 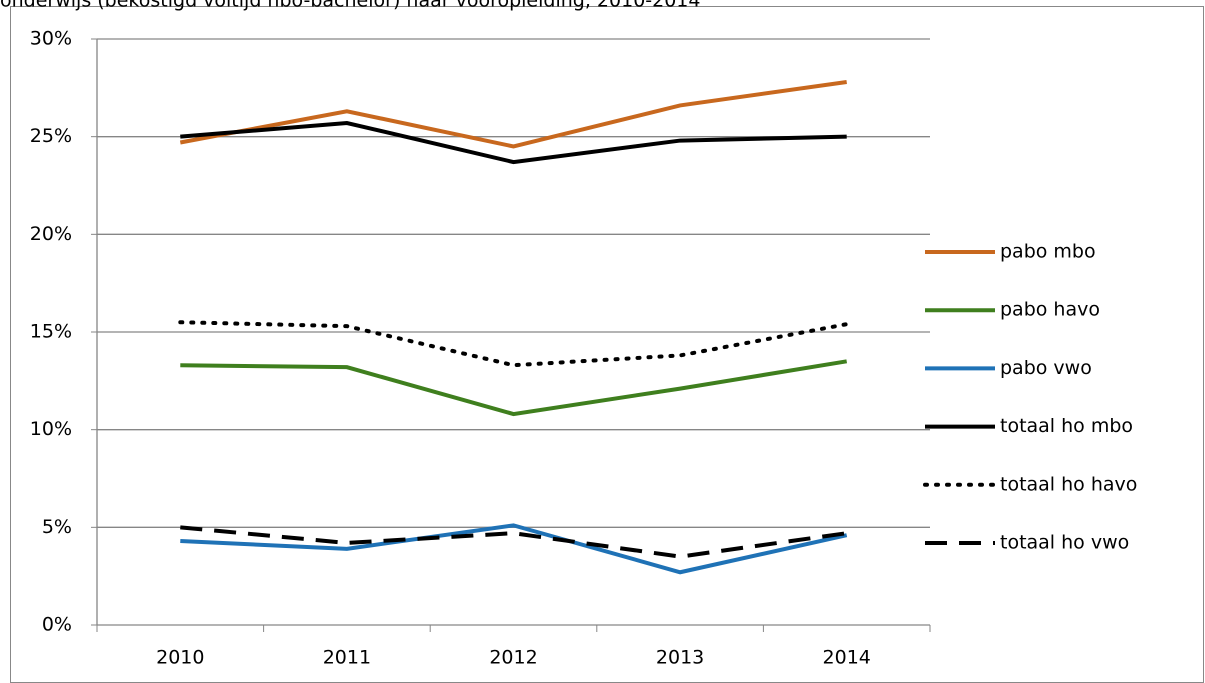 What do you see at coordinates (57, 527) in the screenshot?
I see `y-tick-label: 5%` at bounding box center [57, 527].